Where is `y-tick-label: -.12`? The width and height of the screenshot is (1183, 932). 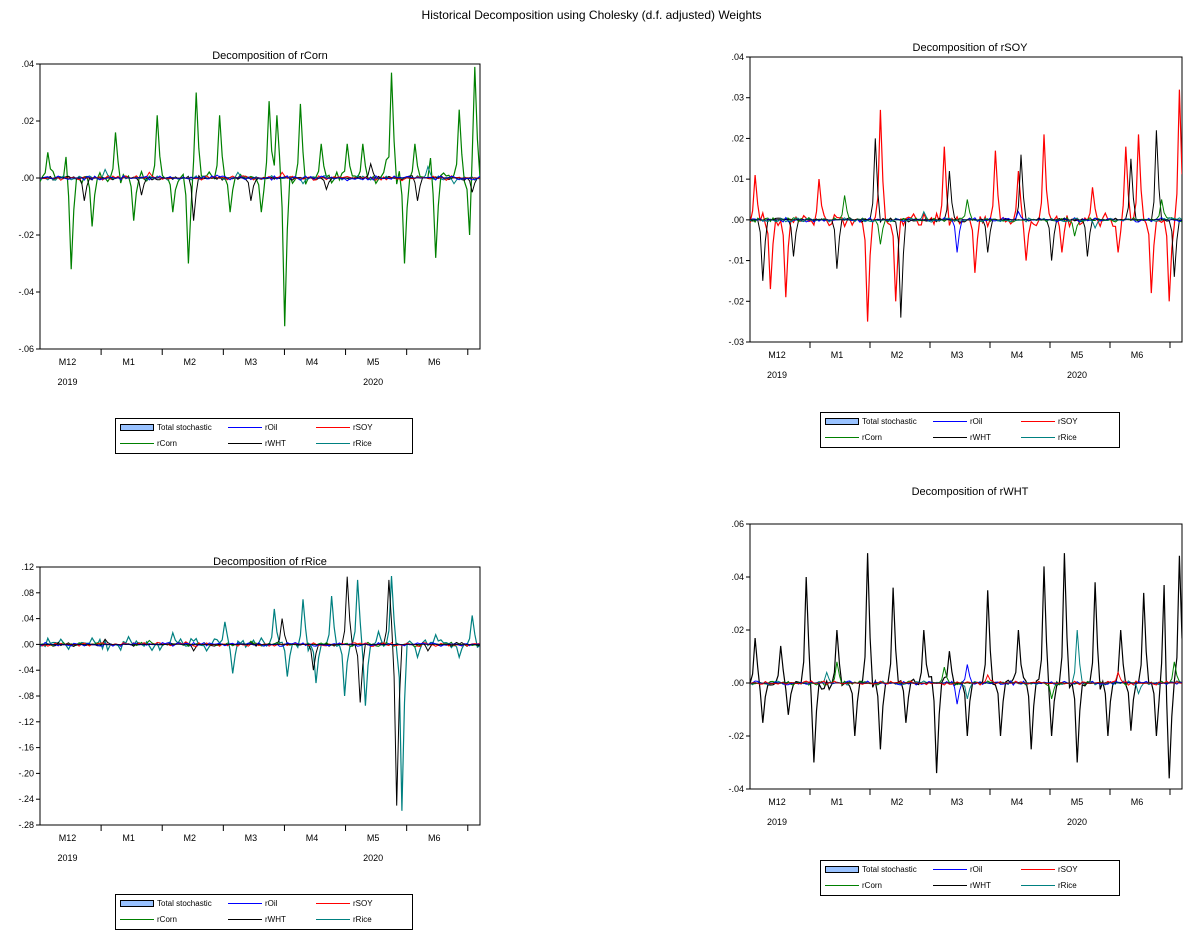
y-tick-label: -.12 is located at coordinates (26, 722).